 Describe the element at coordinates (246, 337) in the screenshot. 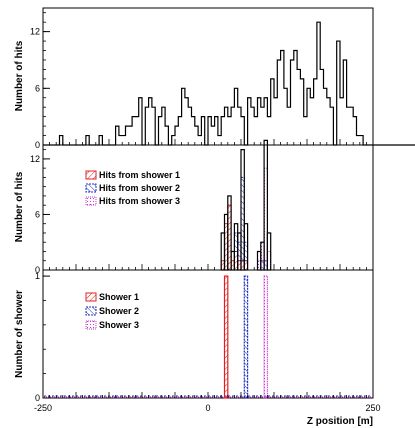

I see `bottom-bar-s2` at that location.